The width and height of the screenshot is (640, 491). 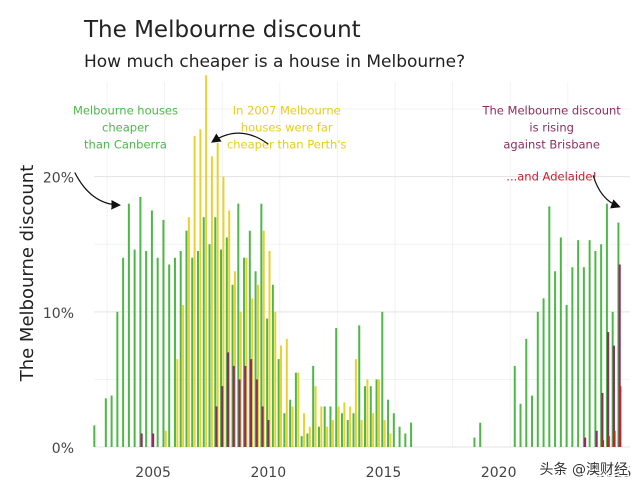 What do you see at coordinates (27, 274) in the screenshot?
I see `y-axis-label: The Melbourne discount` at bounding box center [27, 274].